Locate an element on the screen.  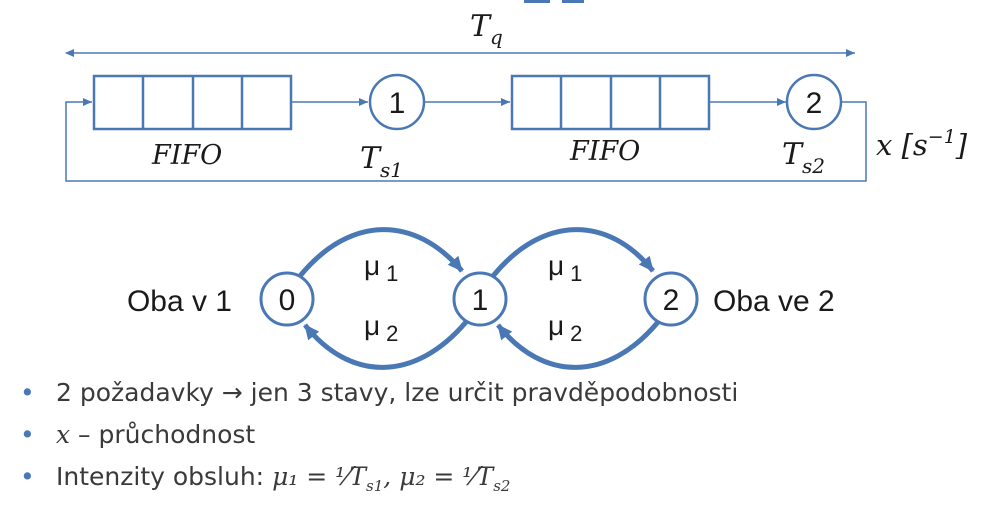
state-0-label: 0 is located at coordinates (287, 300).